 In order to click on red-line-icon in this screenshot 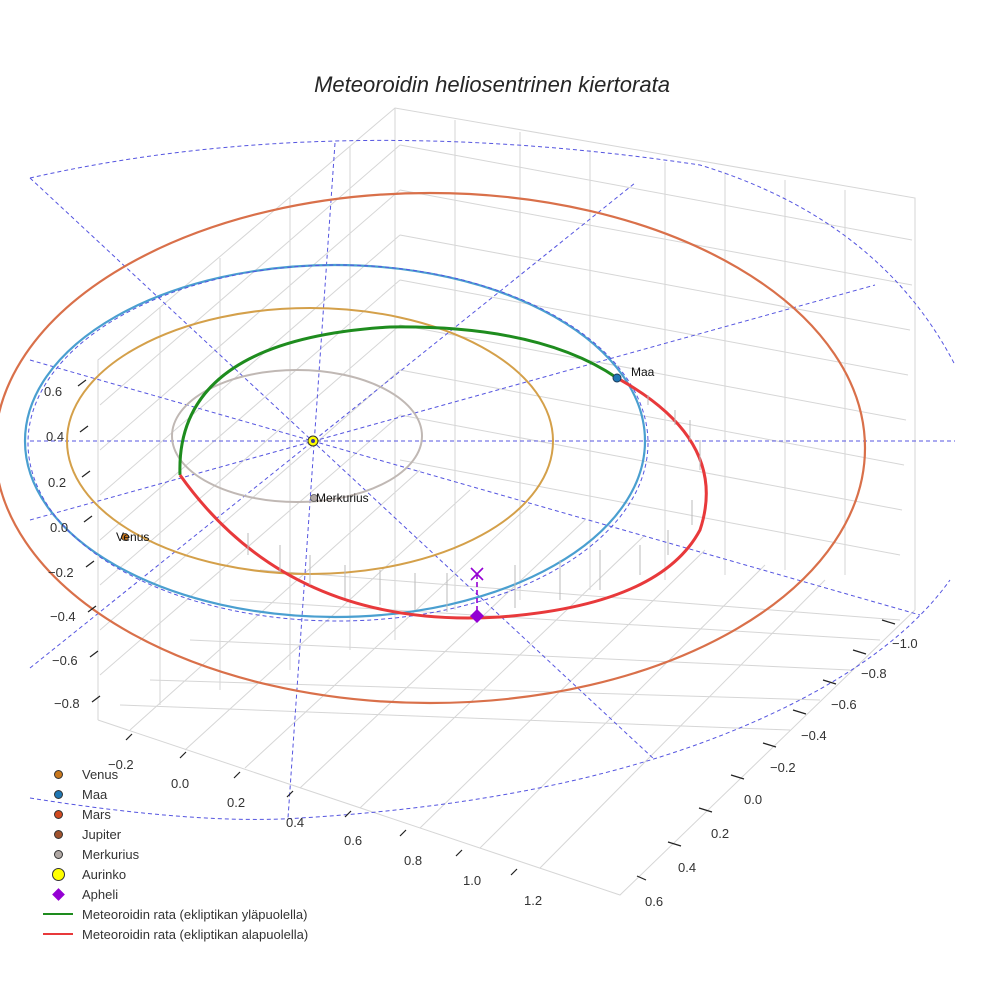, I will do `click(58, 934)`.